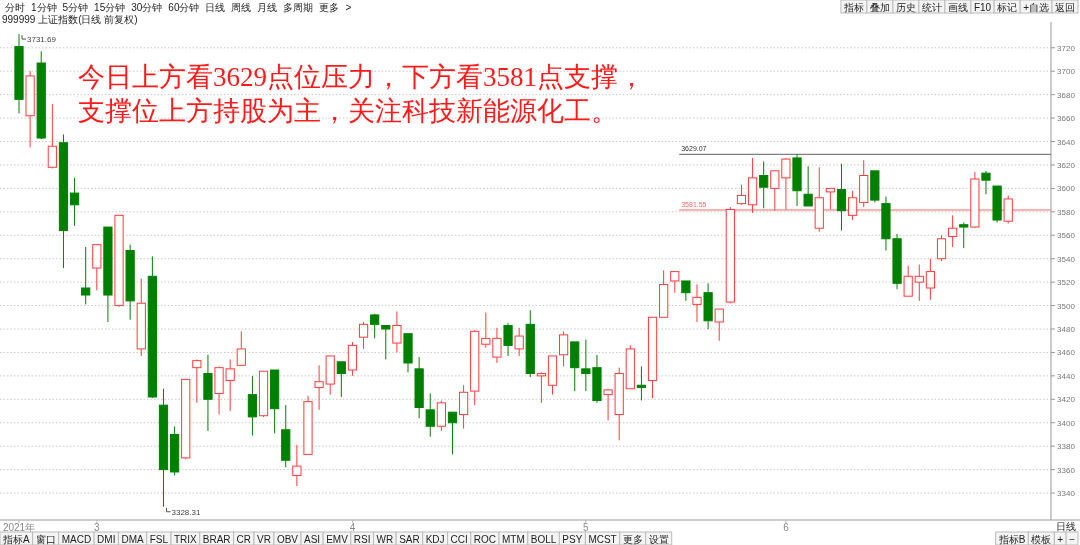  I want to click on text: 指标 叠加 历史 统计 画线 F10 标记 +自选 返回, so click(959, 7).